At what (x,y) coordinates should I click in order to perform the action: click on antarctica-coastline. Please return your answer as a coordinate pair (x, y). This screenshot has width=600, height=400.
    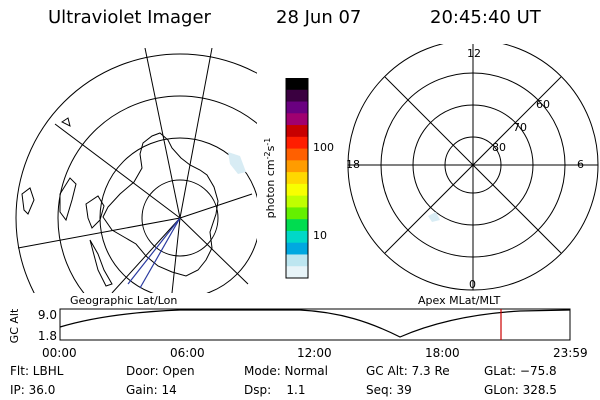
    Looking at the image, I should click on (160, 204).